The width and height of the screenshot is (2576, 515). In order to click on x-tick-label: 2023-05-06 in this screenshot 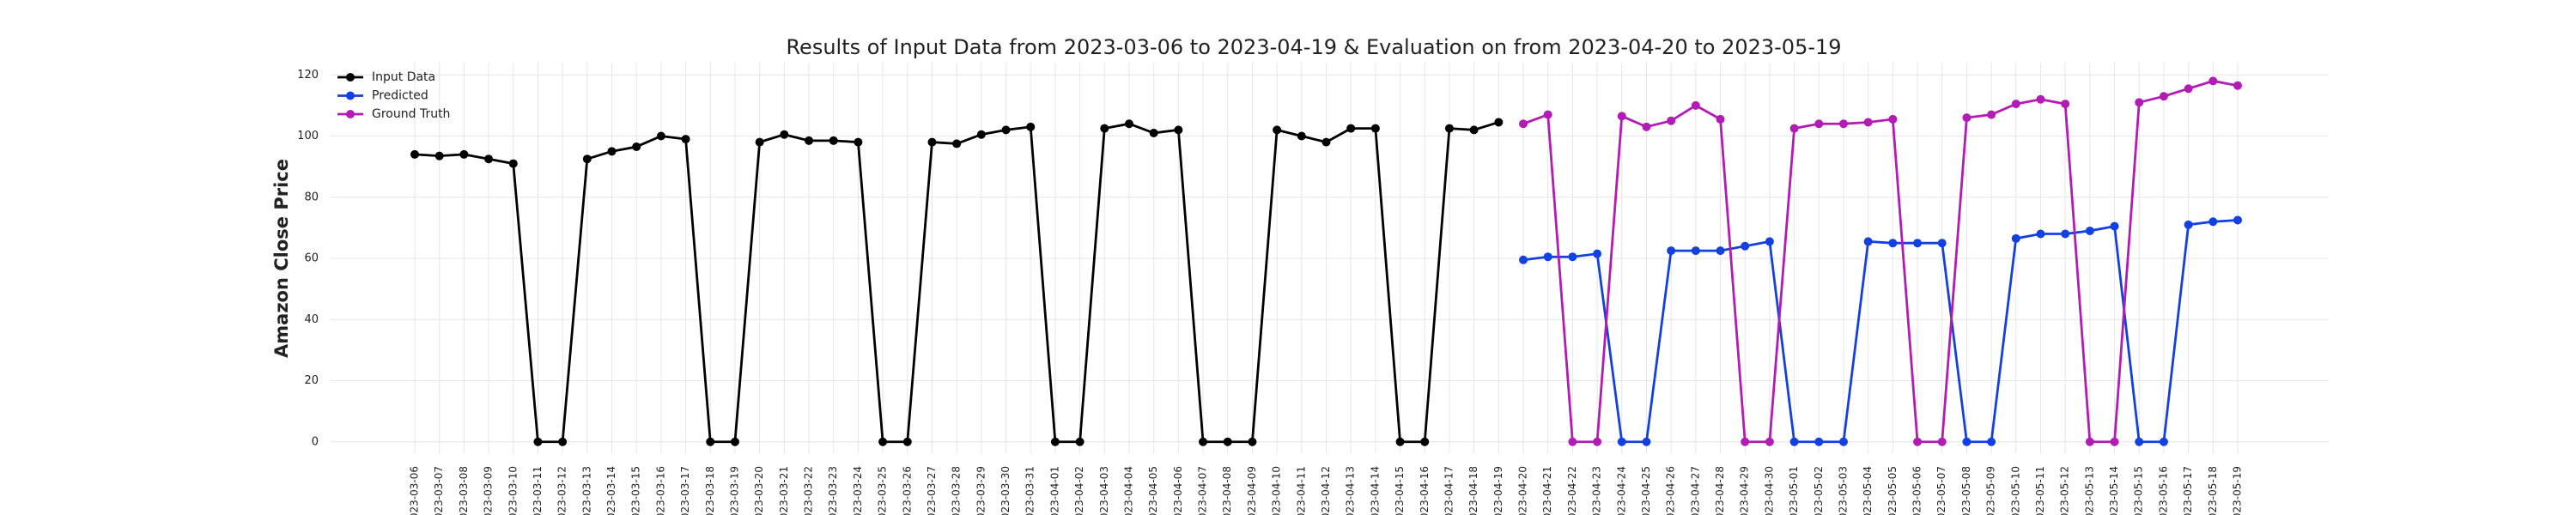, I will do `click(1917, 490)`.